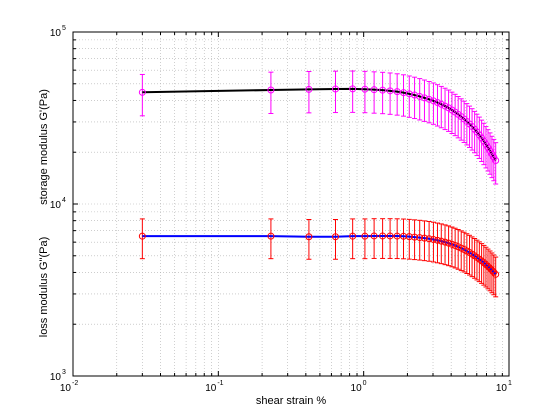 Image resolution: width=560 pixels, height=420 pixels. I want to click on x-tick-exponent: -2, so click(75, 383).